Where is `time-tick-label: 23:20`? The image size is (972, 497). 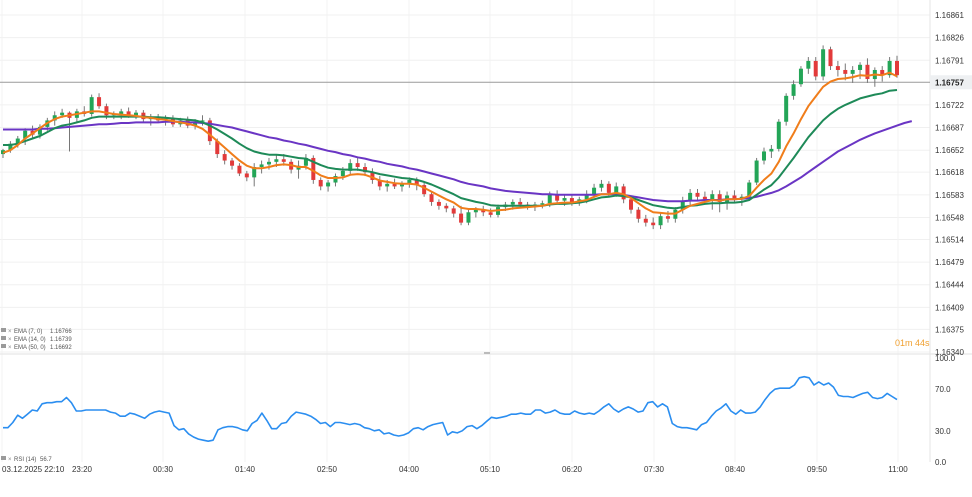
time-tick-label: 23:20 is located at coordinates (82, 469).